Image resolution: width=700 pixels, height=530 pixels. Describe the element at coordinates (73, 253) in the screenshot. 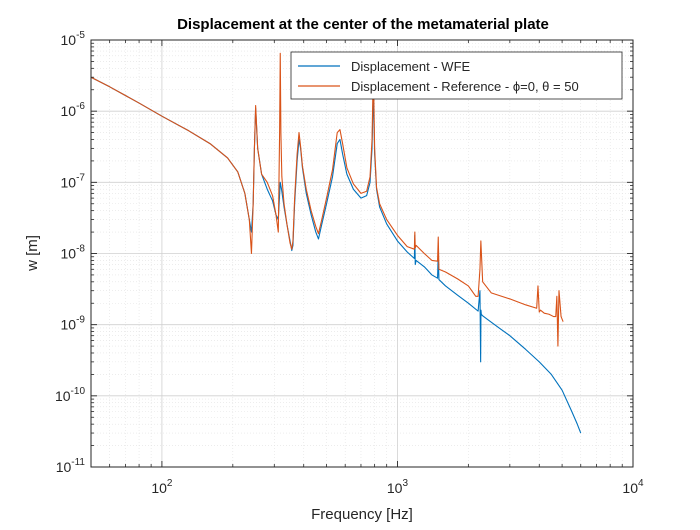

I see `y-tick-label: 10⁻⁸` at that location.